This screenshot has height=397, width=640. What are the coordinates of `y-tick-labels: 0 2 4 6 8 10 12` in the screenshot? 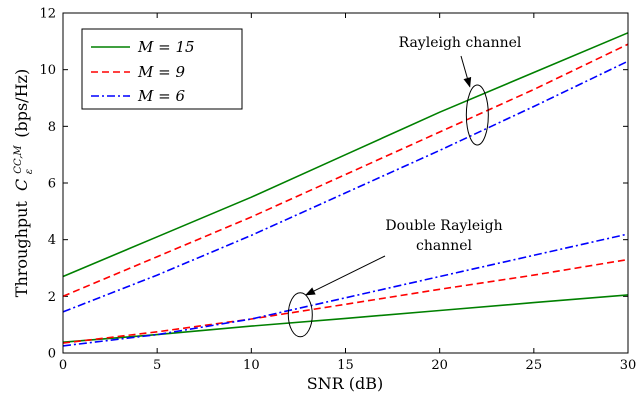 It's located at (47, 184).